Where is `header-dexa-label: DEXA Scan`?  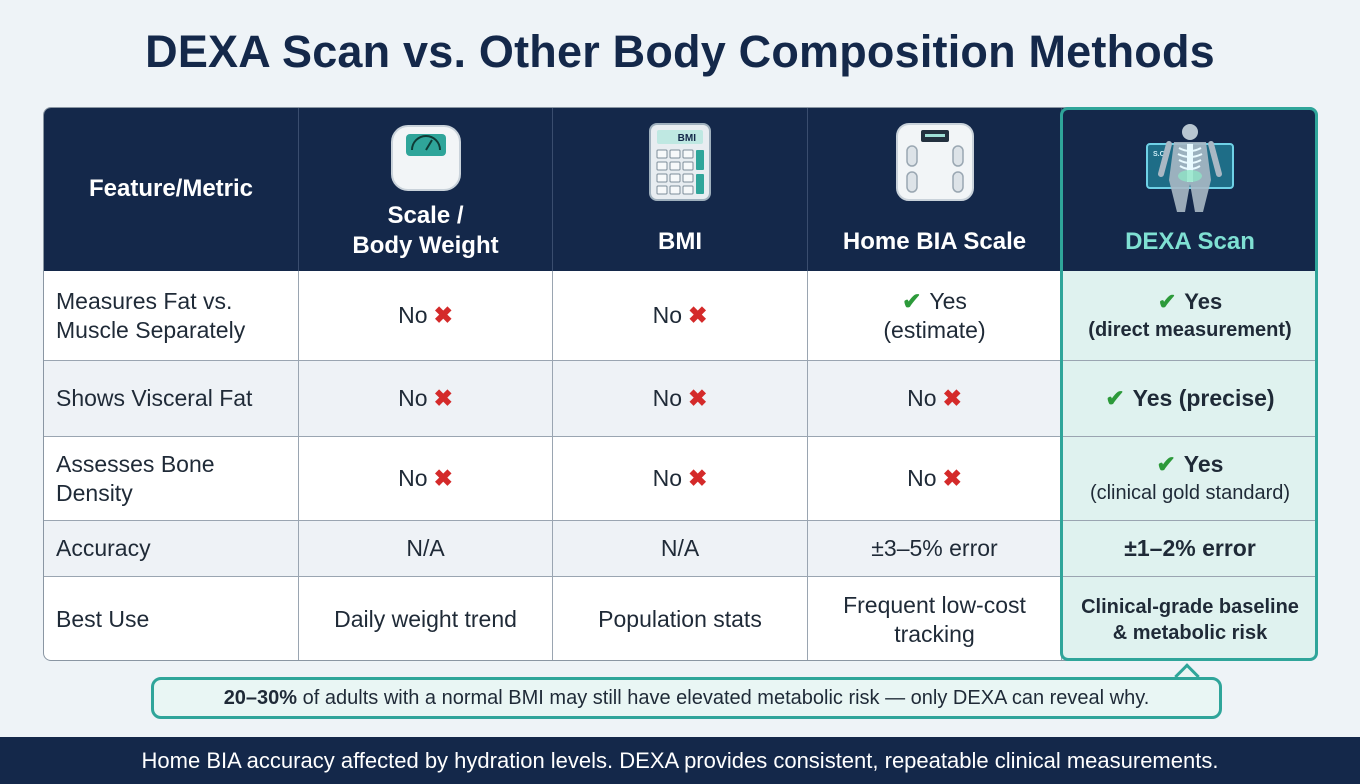
header-dexa-label: DEXA Scan is located at coordinates (1190, 241).